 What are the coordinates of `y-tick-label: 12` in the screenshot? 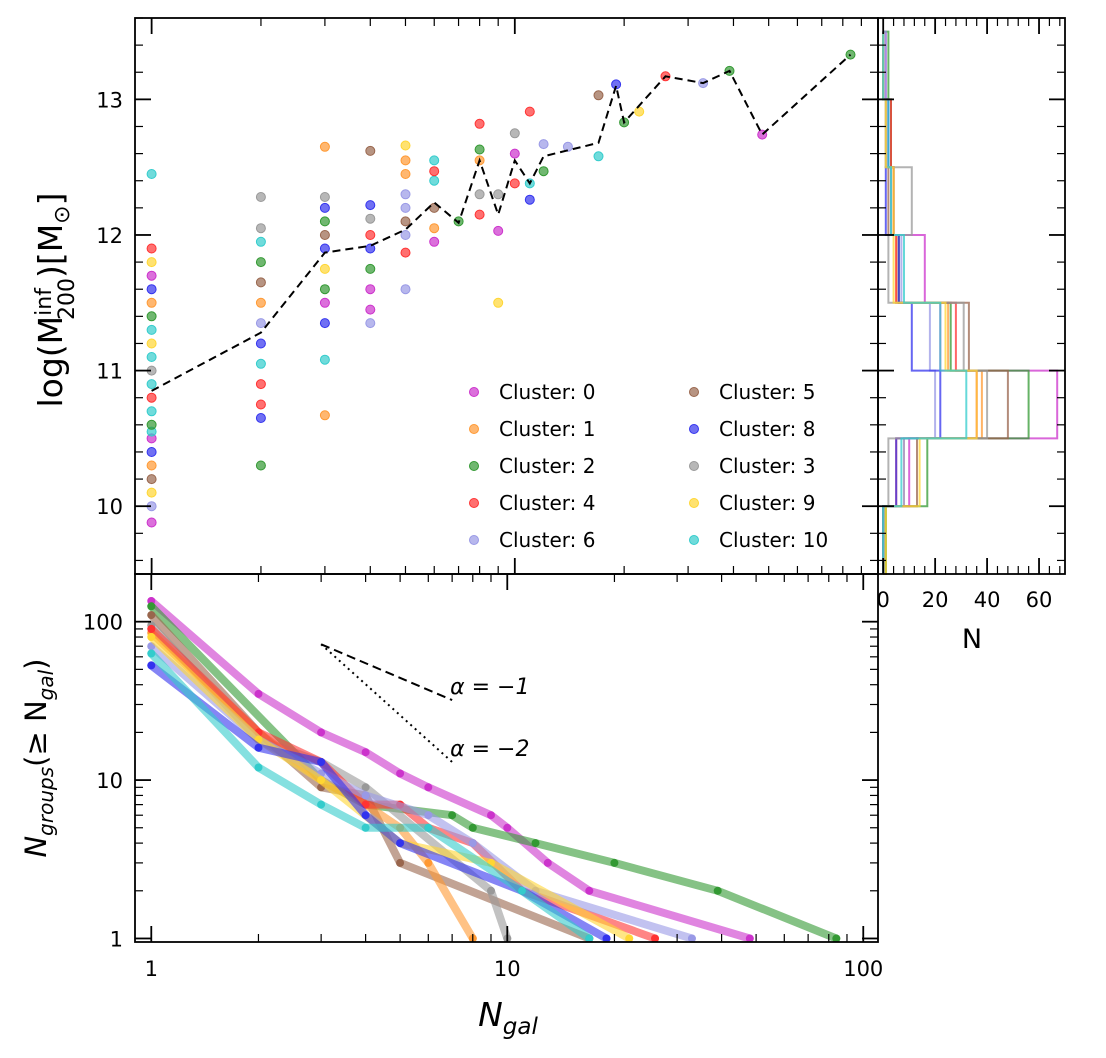 It's located at (109, 236).